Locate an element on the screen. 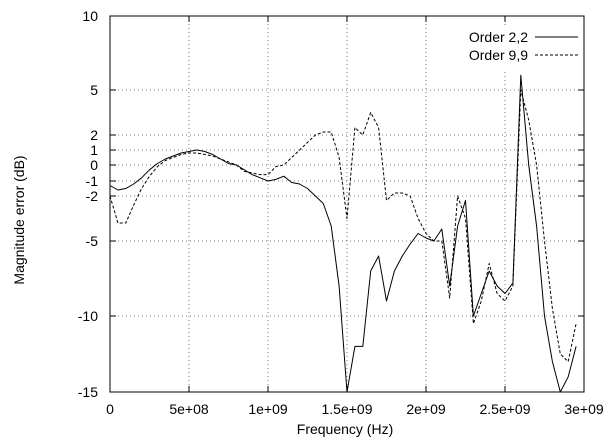 This screenshot has height=440, width=610. y-tick-label: 1 is located at coordinates (94, 150).